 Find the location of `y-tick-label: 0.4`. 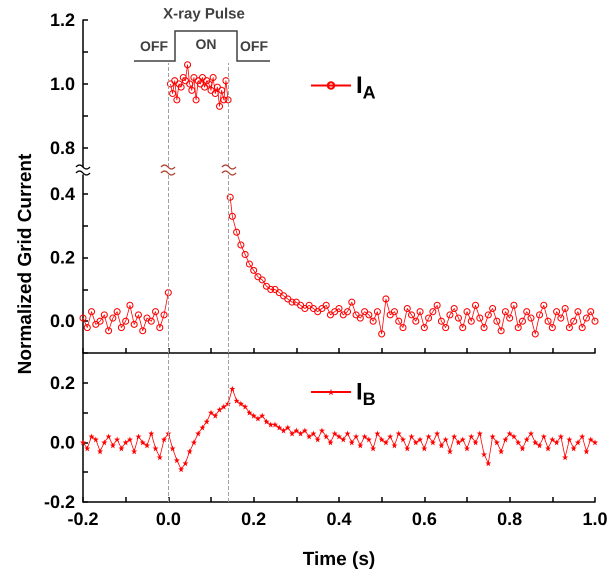

y-tick-label: 0.4 is located at coordinates (62, 194).